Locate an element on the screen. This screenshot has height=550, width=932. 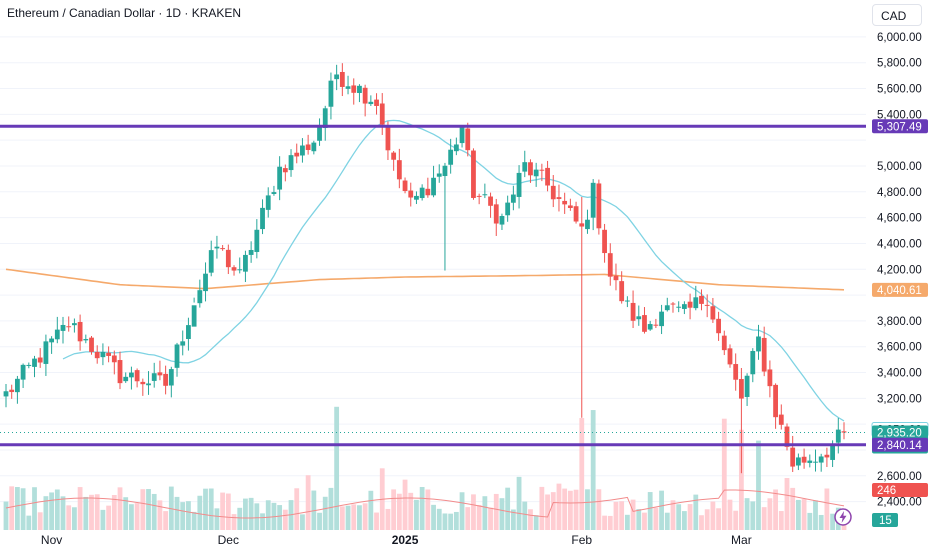
level-label-bg is located at coordinates (900, 126).